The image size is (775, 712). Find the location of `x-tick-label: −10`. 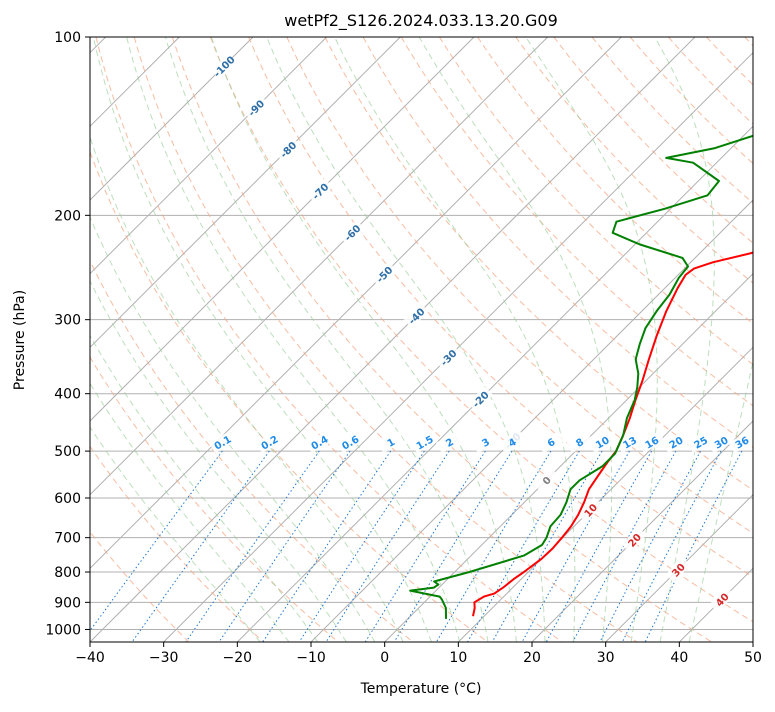

x-tick-label: −10 is located at coordinates (311, 658).